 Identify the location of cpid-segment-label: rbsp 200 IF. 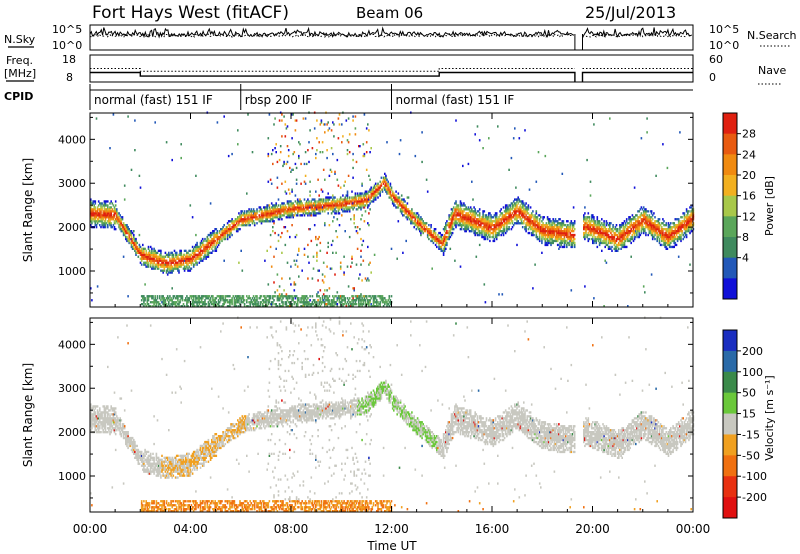
(278, 100).